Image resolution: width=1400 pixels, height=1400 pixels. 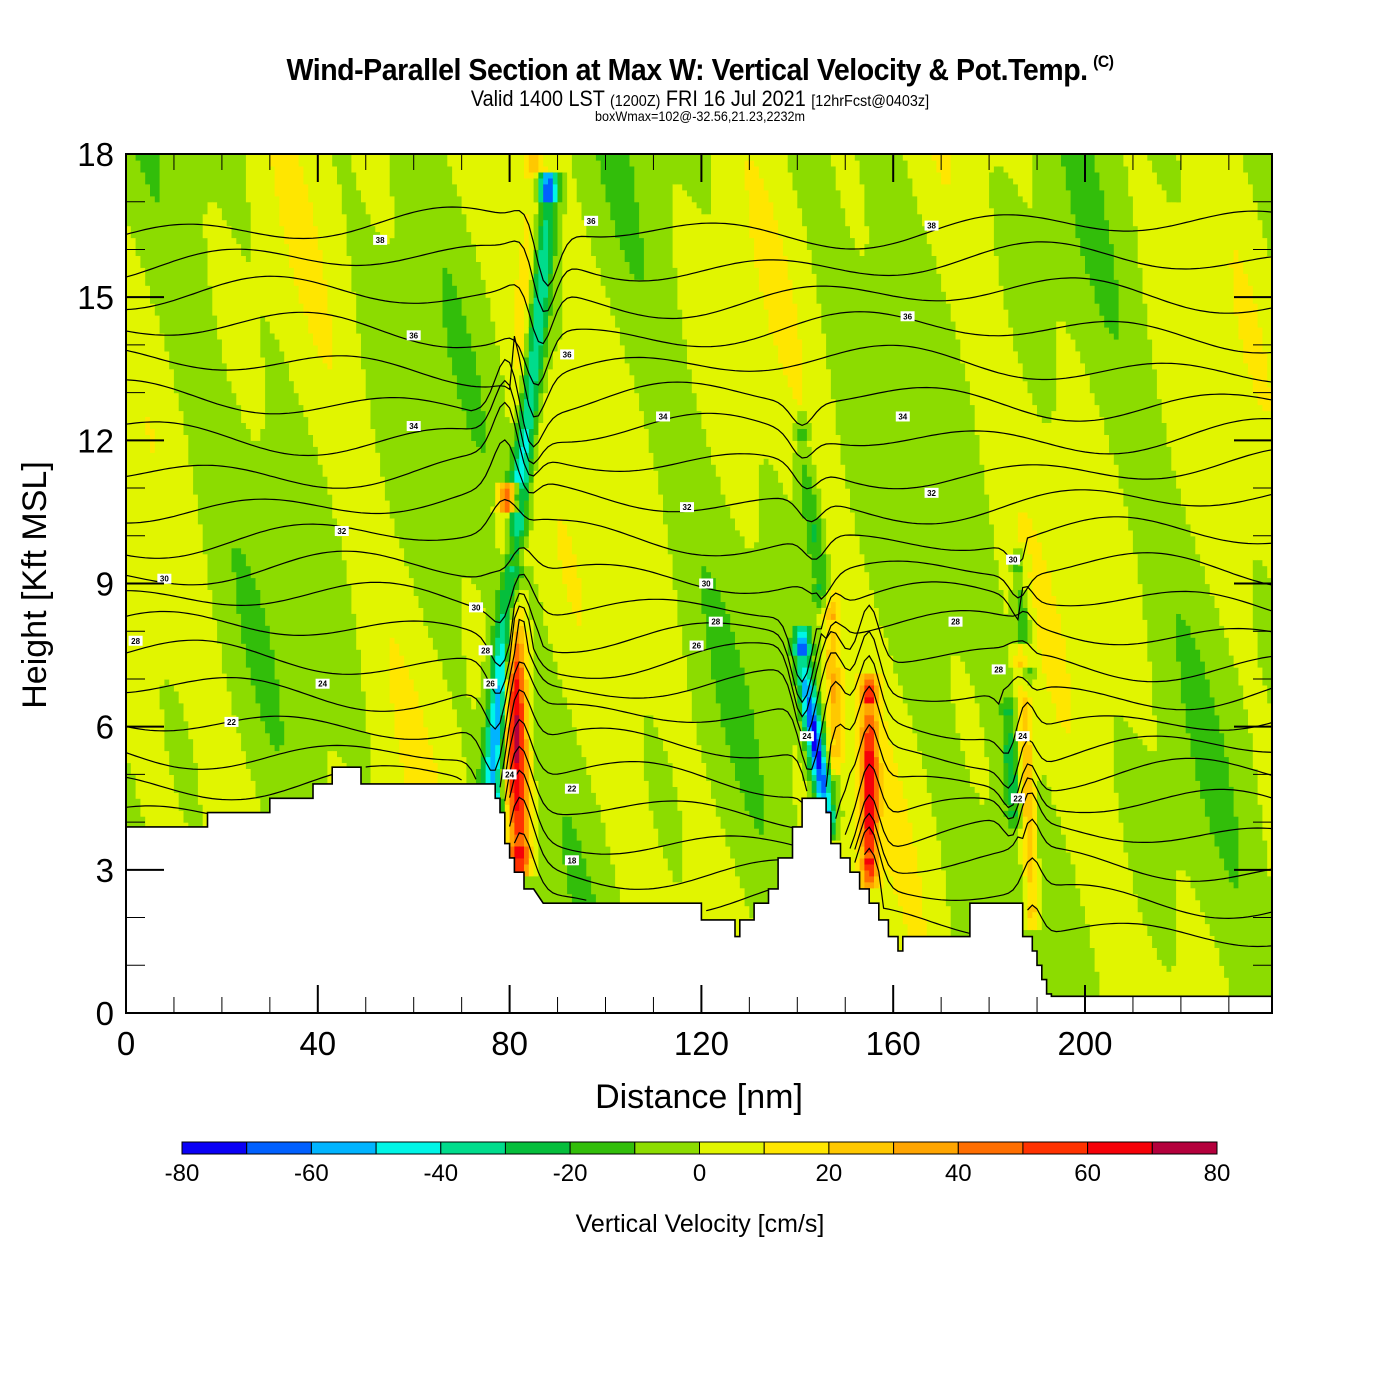 I want to click on colorbar-tick-label: 40, so click(x=958, y=1173).